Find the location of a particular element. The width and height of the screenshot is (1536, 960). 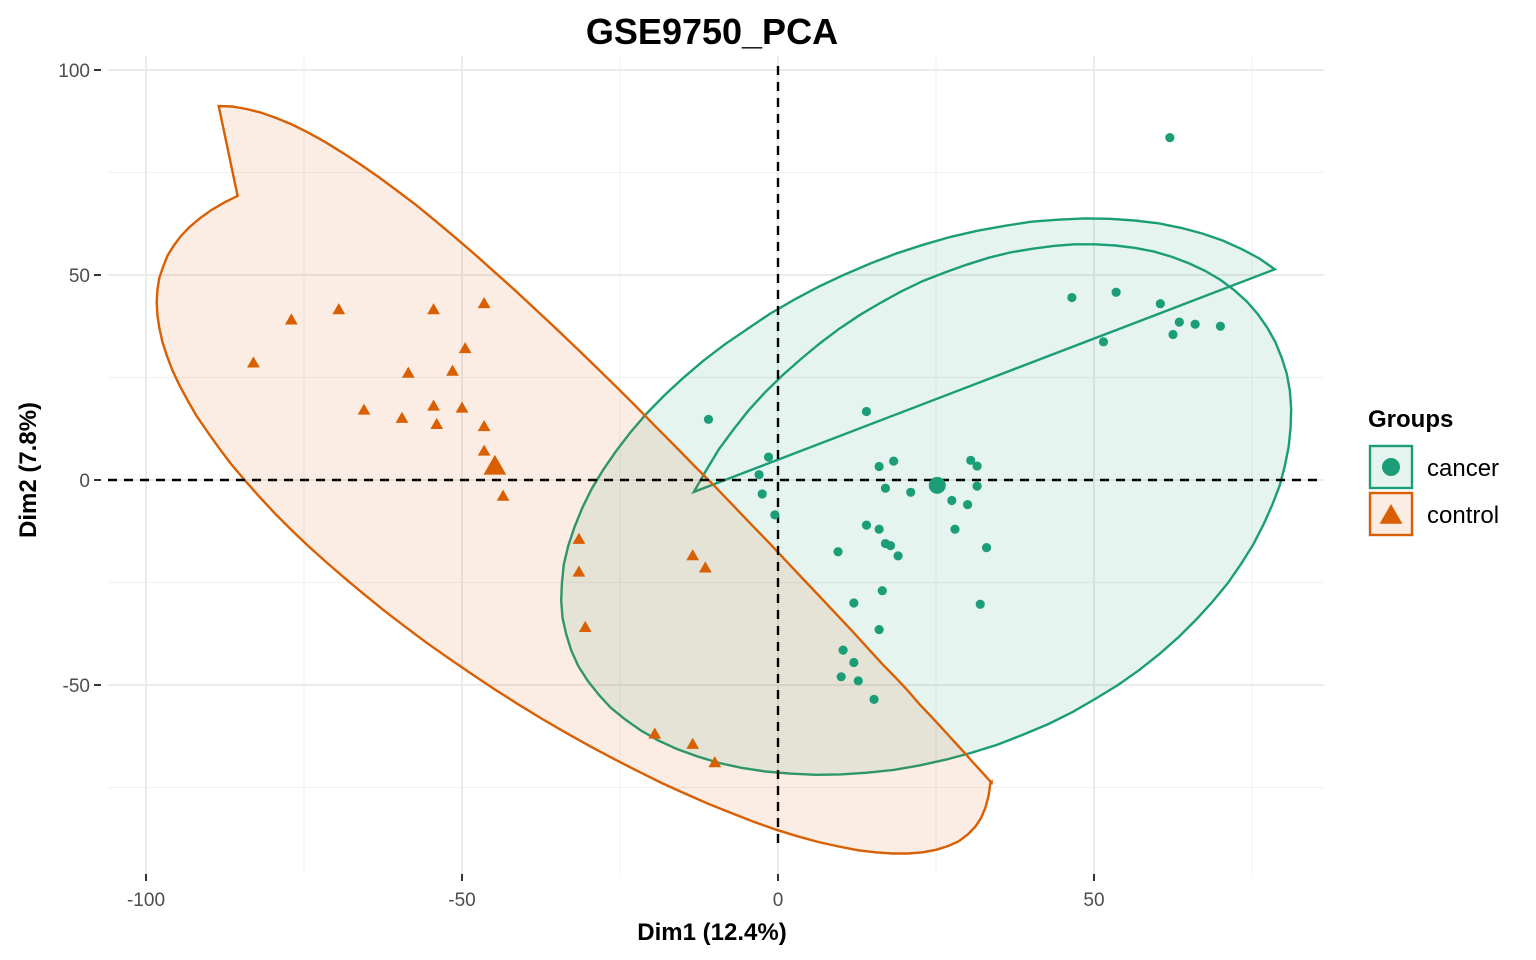

legend-label-control: control is located at coordinates (1463, 515).